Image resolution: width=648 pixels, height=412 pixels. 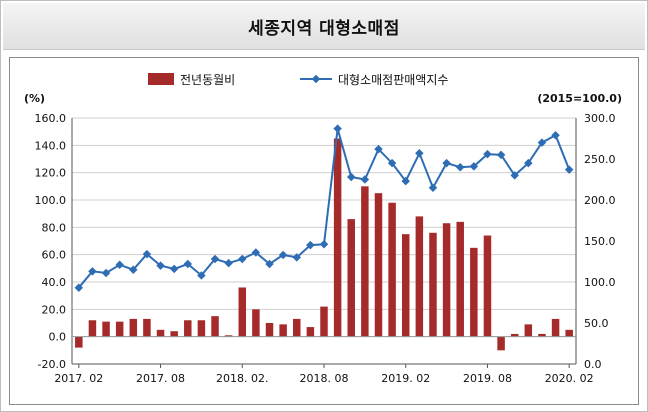 What do you see at coordinates (161, 79) in the screenshot?
I see `legend-swatch-bar` at bounding box center [161, 79].